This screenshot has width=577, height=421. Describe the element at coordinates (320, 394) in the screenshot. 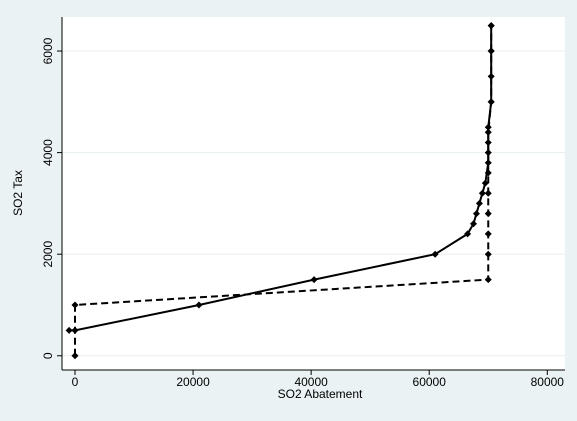

I see `x-axis-title: SO2 Abatement` at that location.